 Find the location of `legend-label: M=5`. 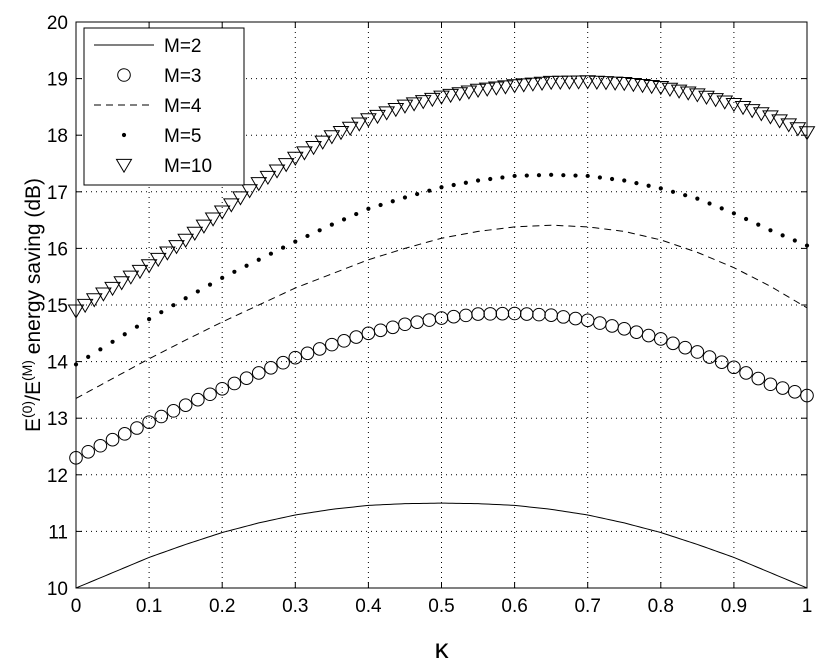

legend-label: M=5 is located at coordinates (183, 136).